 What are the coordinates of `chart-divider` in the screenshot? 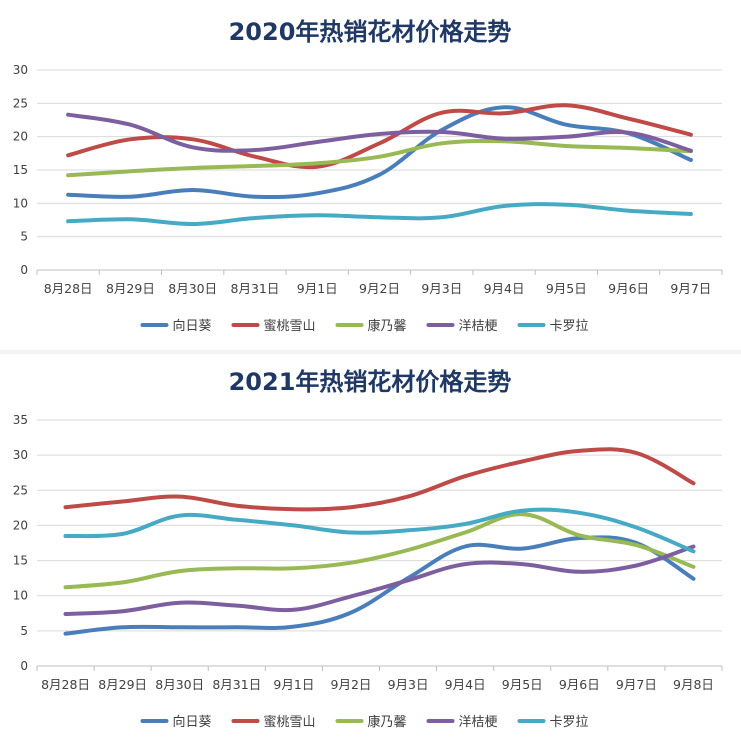 It's located at (370, 352).